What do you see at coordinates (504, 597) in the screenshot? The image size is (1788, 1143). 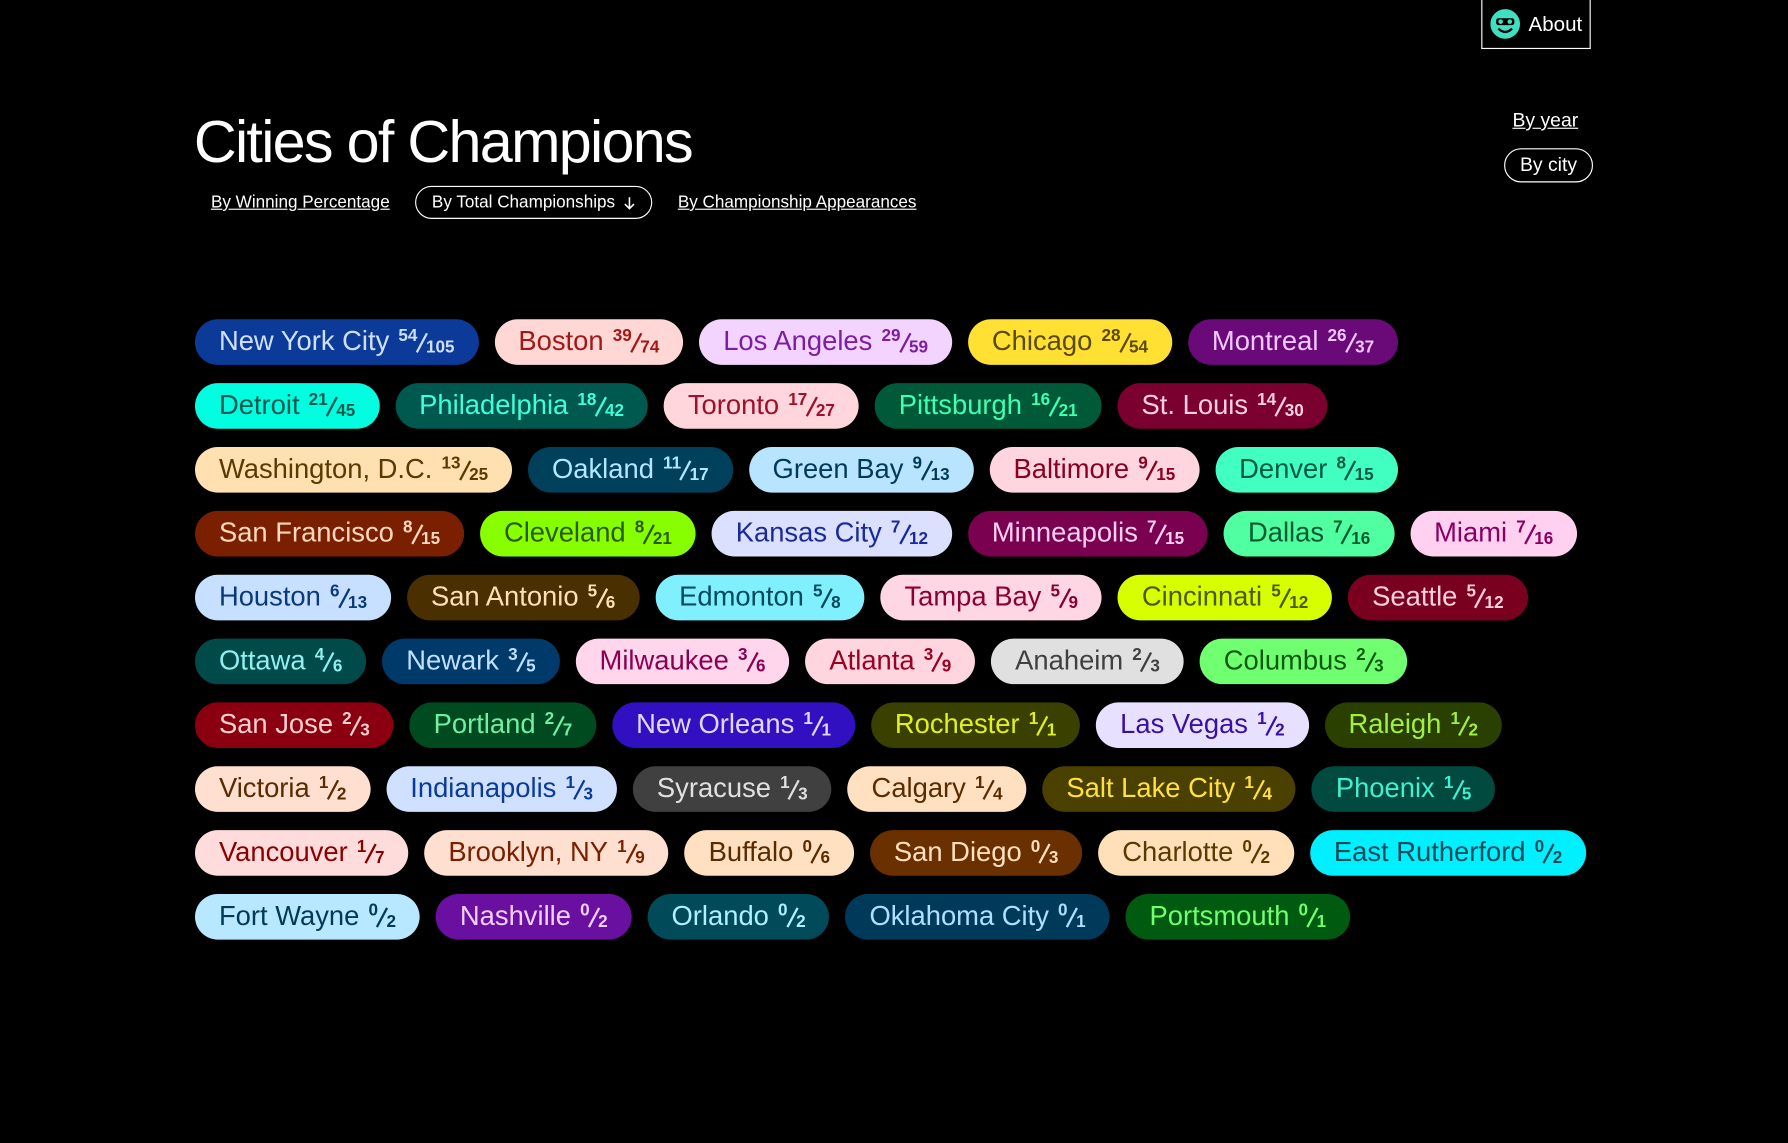 I see `city-name: San Antonio` at bounding box center [504, 597].